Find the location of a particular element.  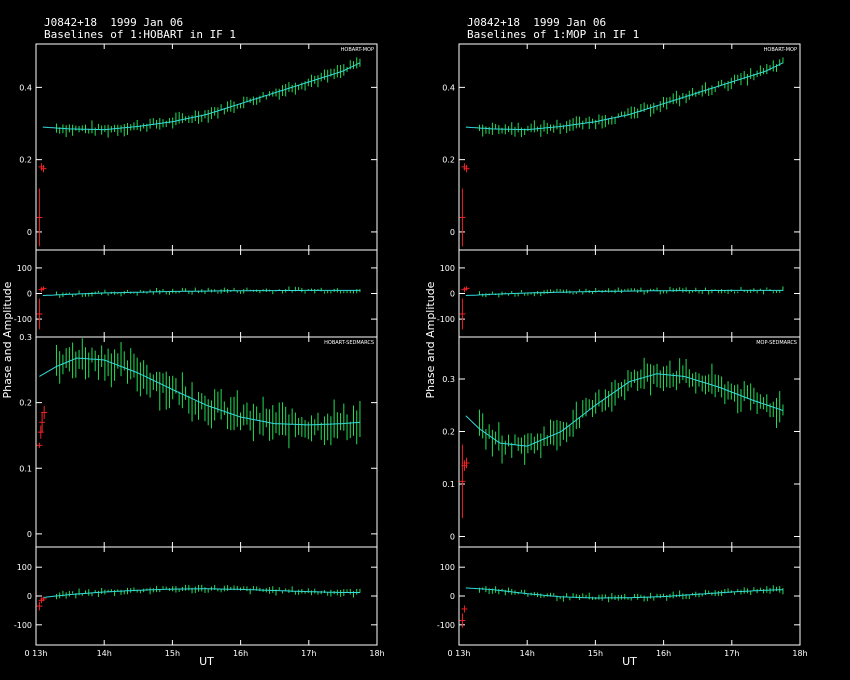

figure-subtitle-right: Baselines of 1:MOP in IF 1 is located at coordinates (553, 34).